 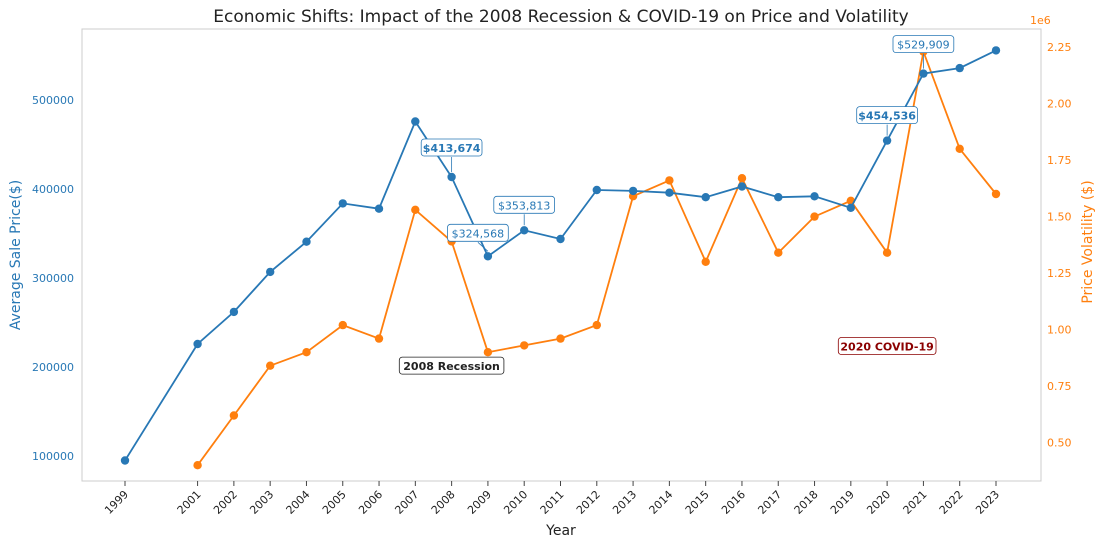 I want to click on right-y-axis-ticks: 0.50 0.75 1.00 1.25 1.50 1.75 2.00 2.25, so click(x=1059, y=245).